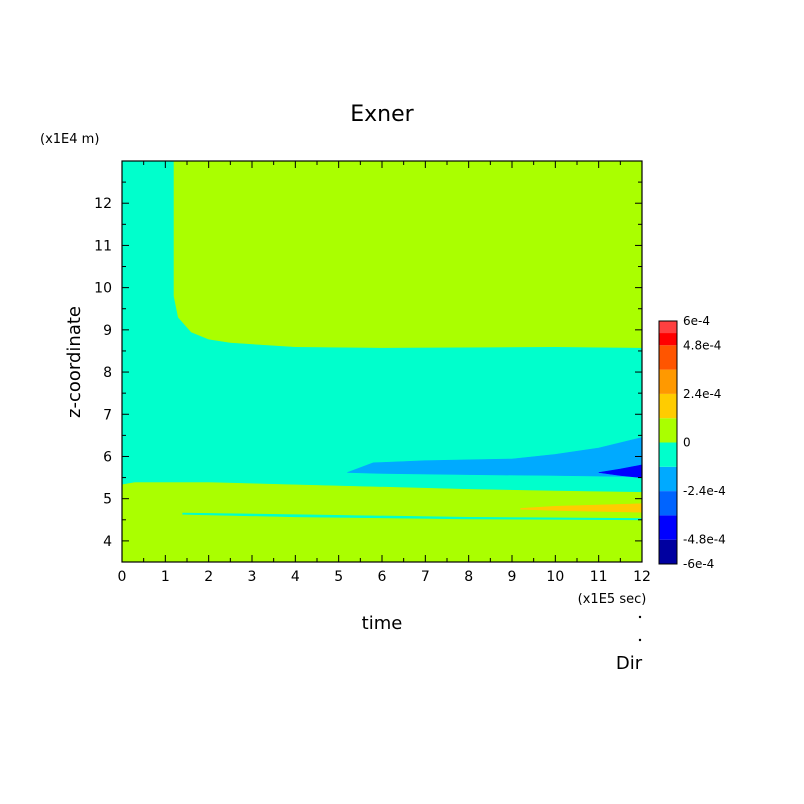 Image resolution: width=804 pixels, height=804 pixels. I want to click on contour-region-positive-upper, so click(408, 254).